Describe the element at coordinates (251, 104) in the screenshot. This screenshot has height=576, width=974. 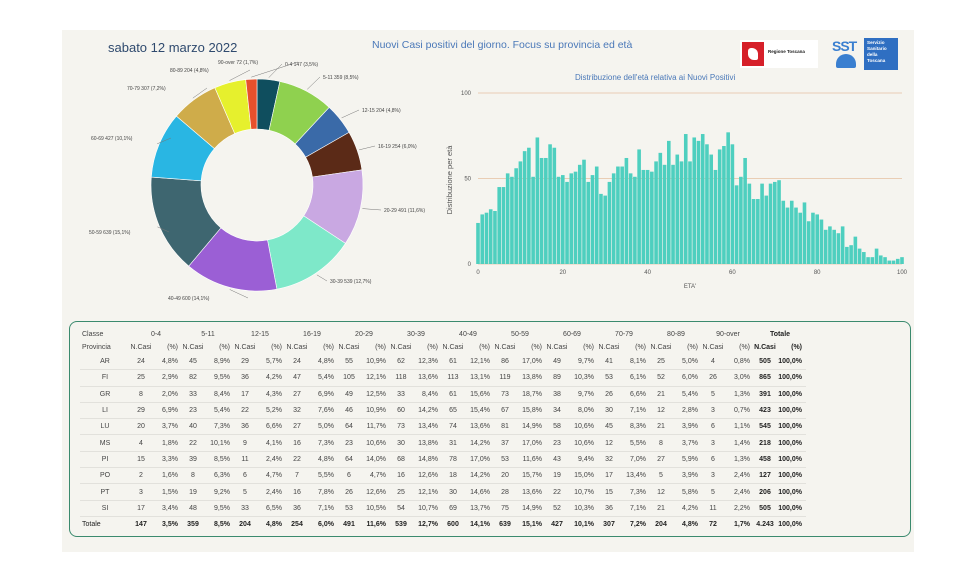
I see `donut-slice-90-over` at that location.